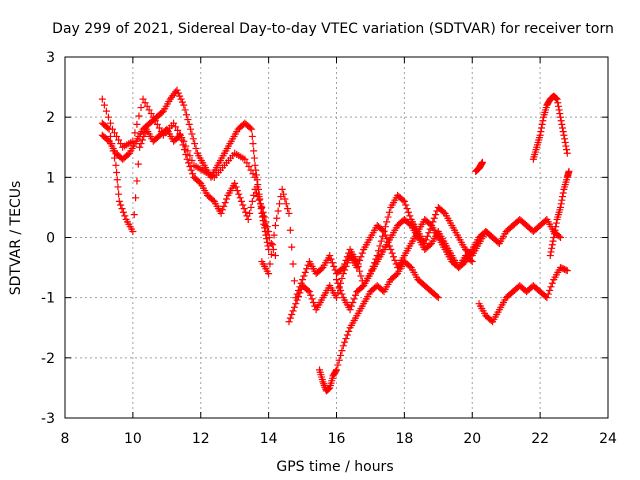 Image resolution: width=640 pixels, height=480 pixels. Describe the element at coordinates (133, 439) in the screenshot. I see `x-tick-label: 10` at that location.